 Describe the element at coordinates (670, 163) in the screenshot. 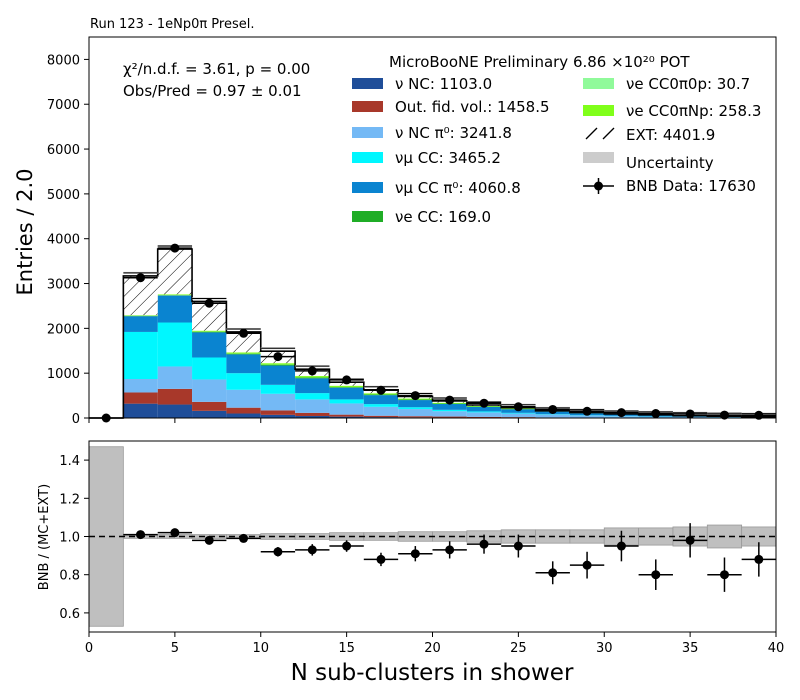

I see `legend-label: Uncertainty` at that location.